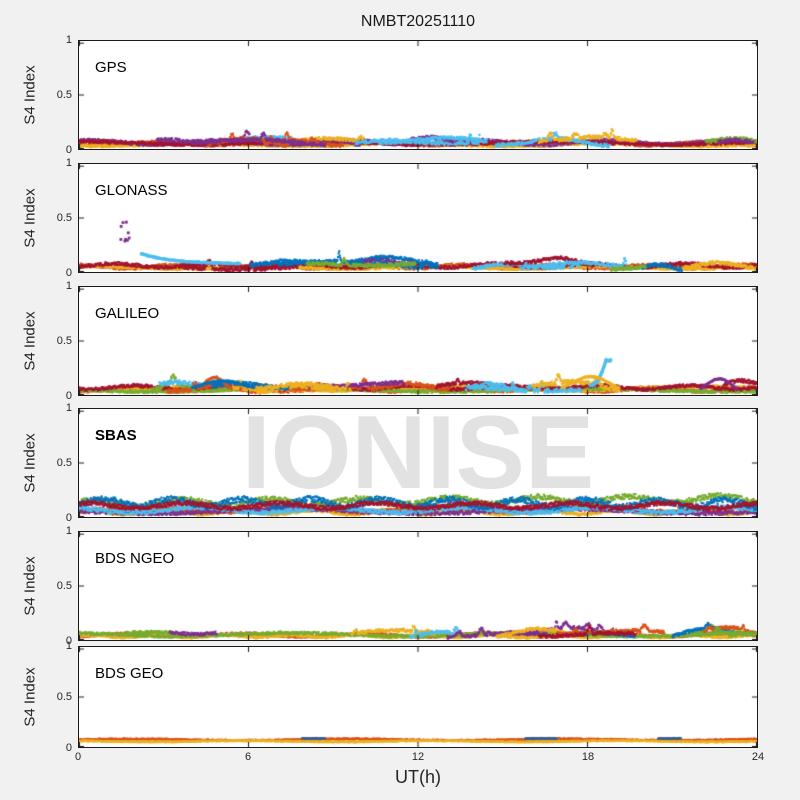 The image size is (800, 800). I want to click on y-axis-label-gps: S4 Index, so click(30, 95).